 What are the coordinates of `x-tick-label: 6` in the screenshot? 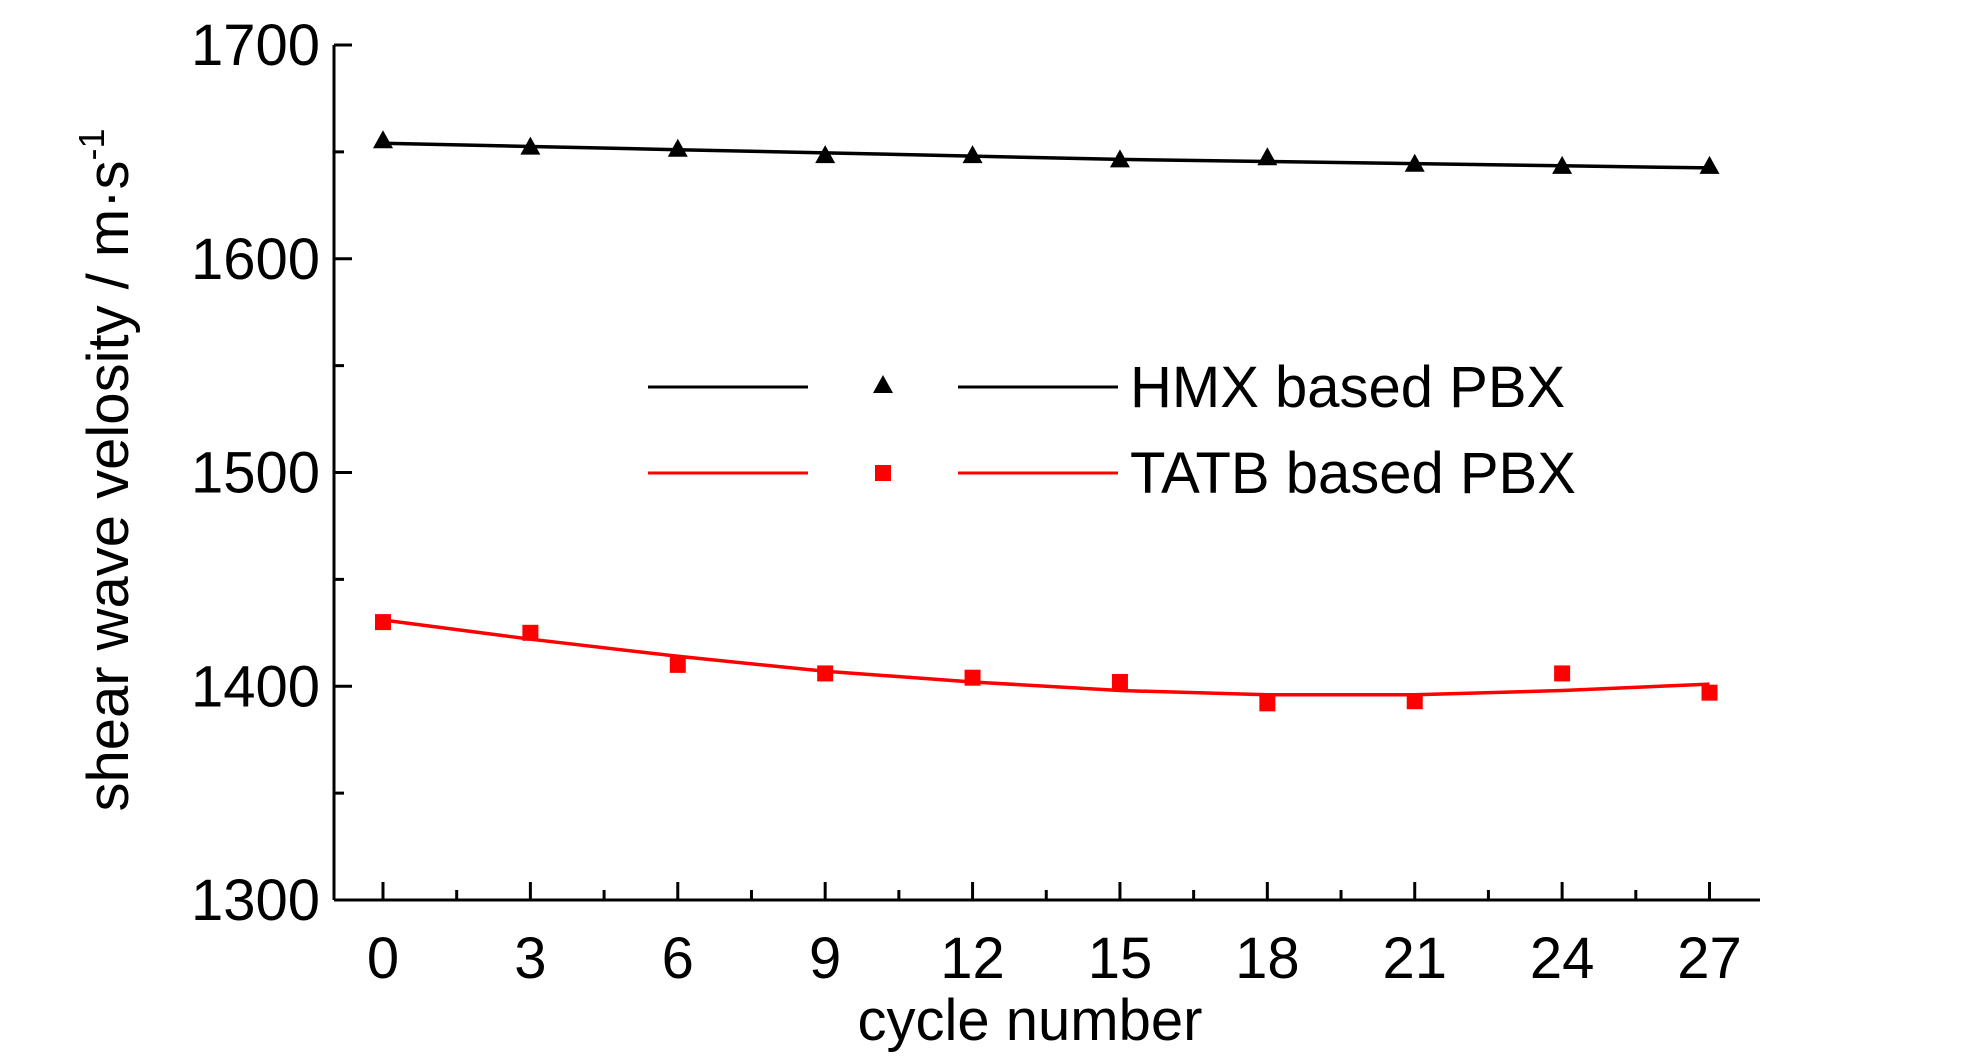 It's located at (678, 958).